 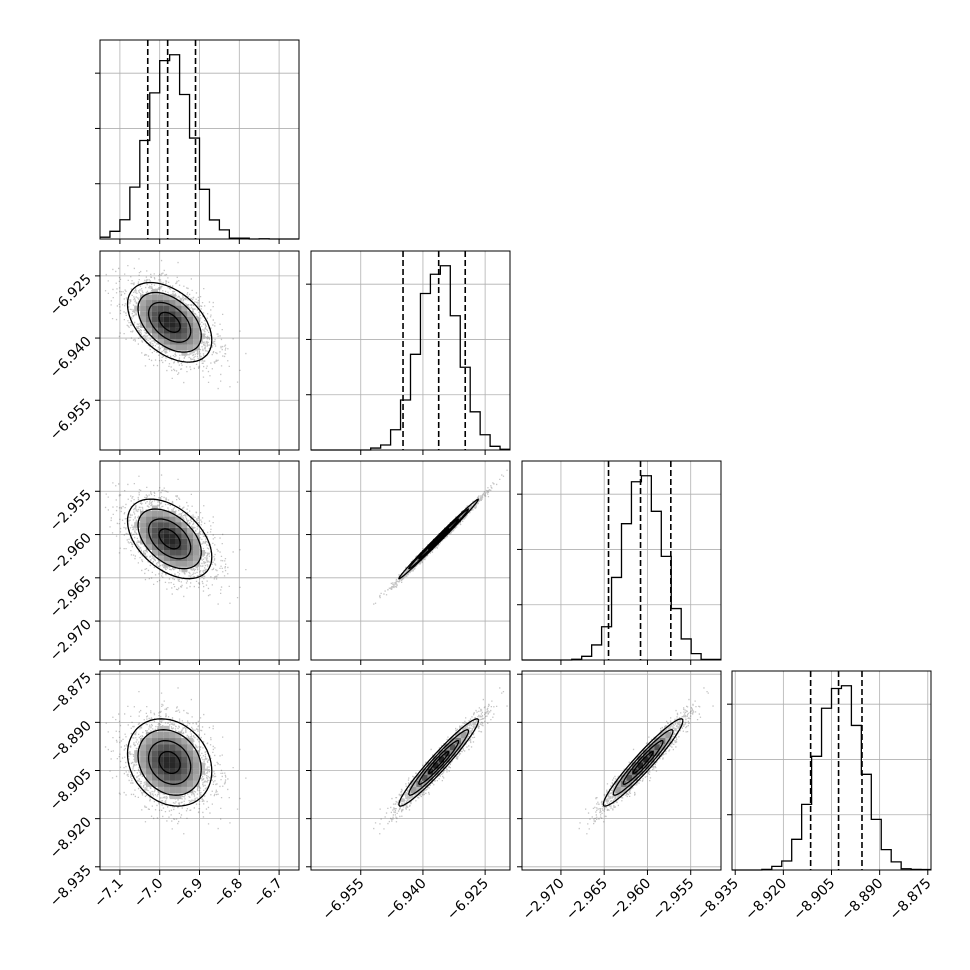 What do you see at coordinates (71, 295) in the screenshot?
I see `ytick-label-1-2: −6.925` at bounding box center [71, 295].